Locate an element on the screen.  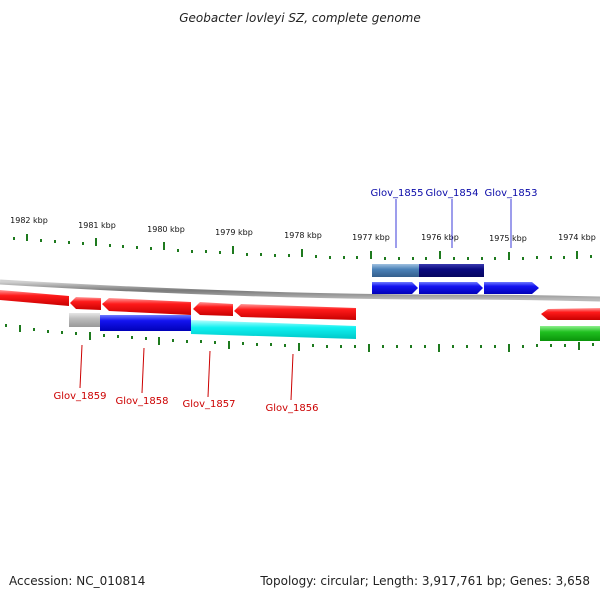
ruler-upper is located at coordinates (302, 247).